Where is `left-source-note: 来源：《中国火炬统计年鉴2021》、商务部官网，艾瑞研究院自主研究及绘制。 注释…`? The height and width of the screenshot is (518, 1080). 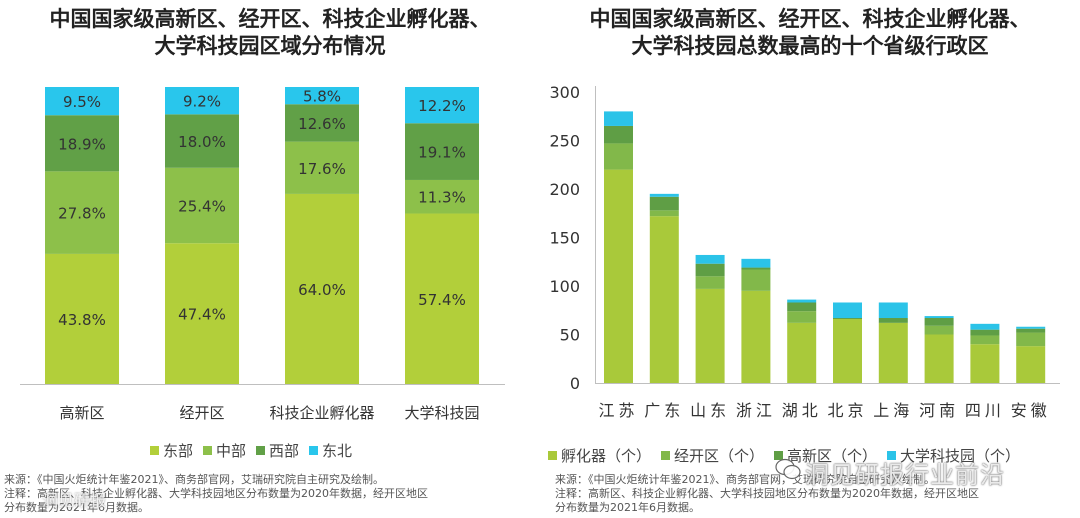
left-source-note: 来源：《中国火炬统计年鉴2021》、商务部官网，艾瑞研究院自主研究及绘制。 注释… is located at coordinates (269, 494).